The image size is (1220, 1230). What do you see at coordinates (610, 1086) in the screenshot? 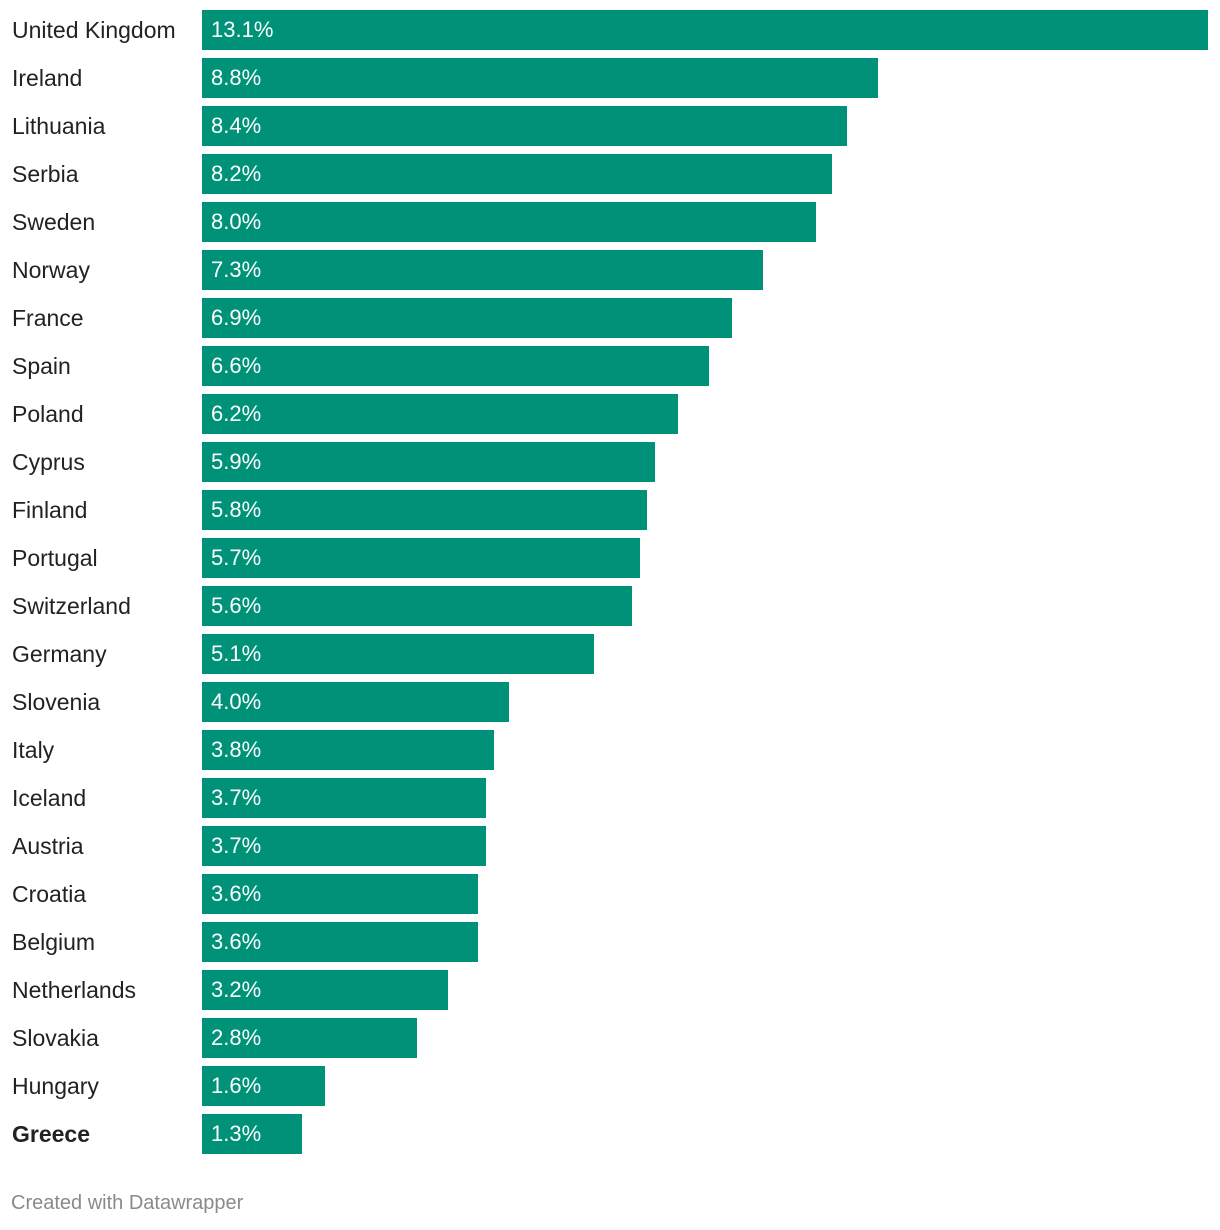
I see `bar-row: Hungary 1.6%` at bounding box center [610, 1086].